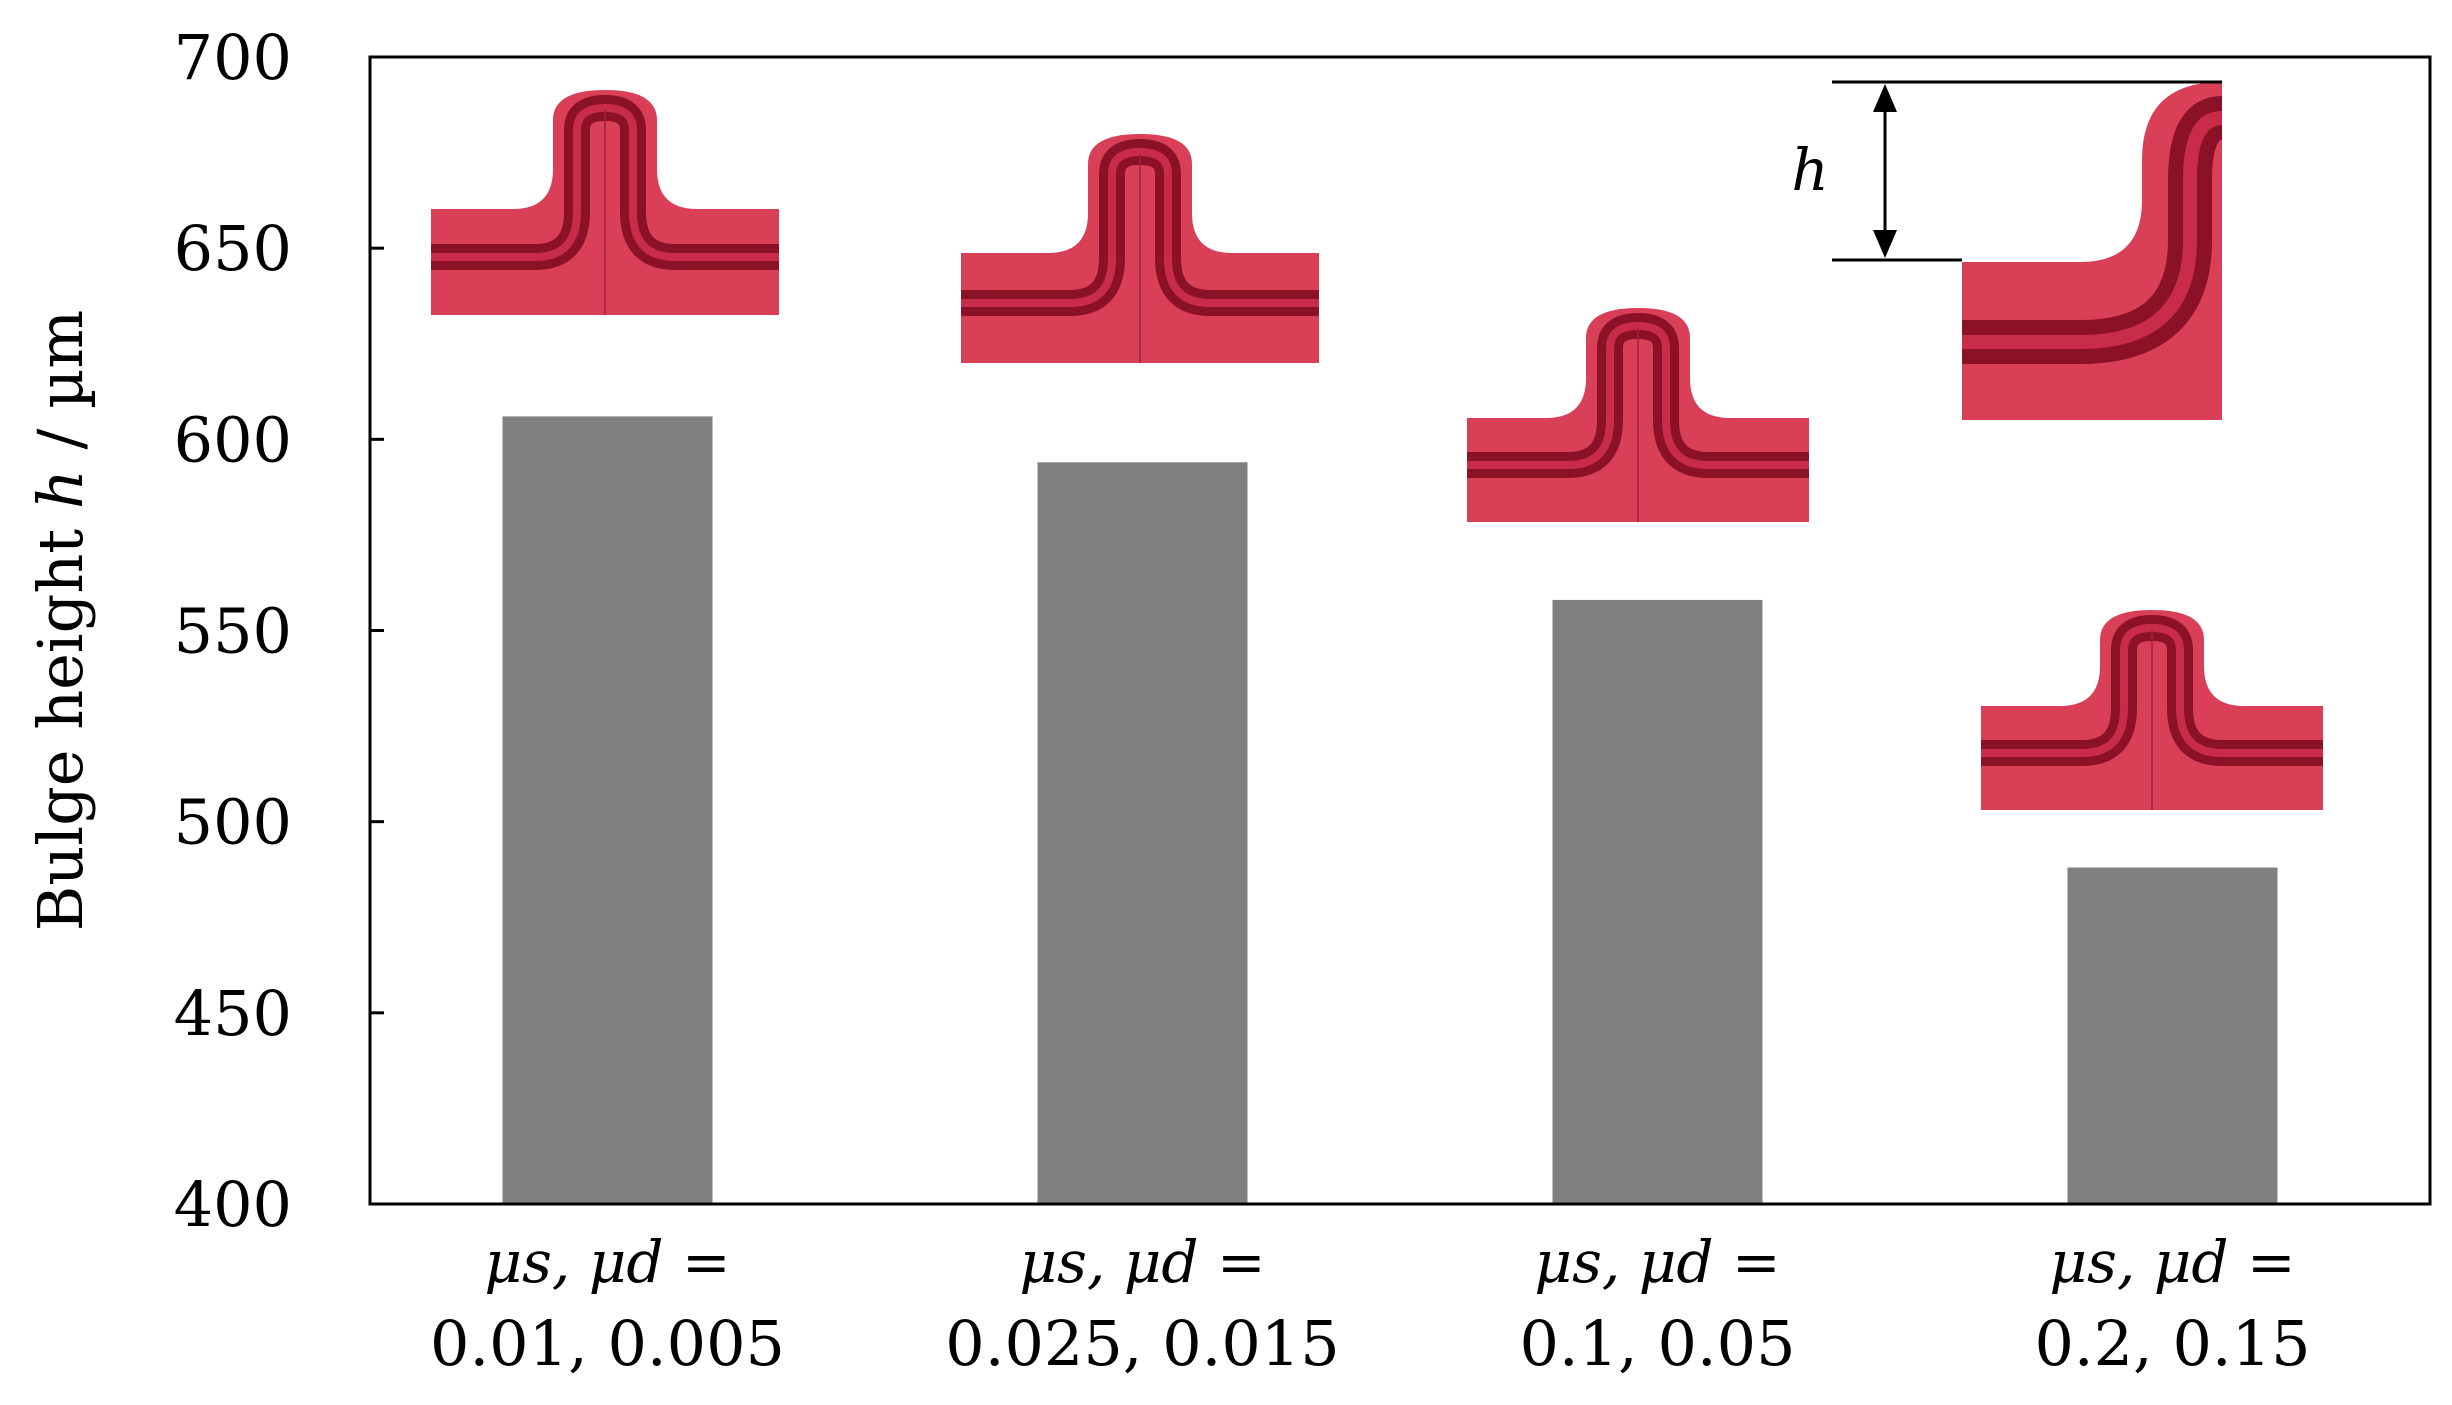 The width and height of the screenshot is (2452, 1405). I want to click on y-axis-title-text: Bulge height, so click(60, 720).